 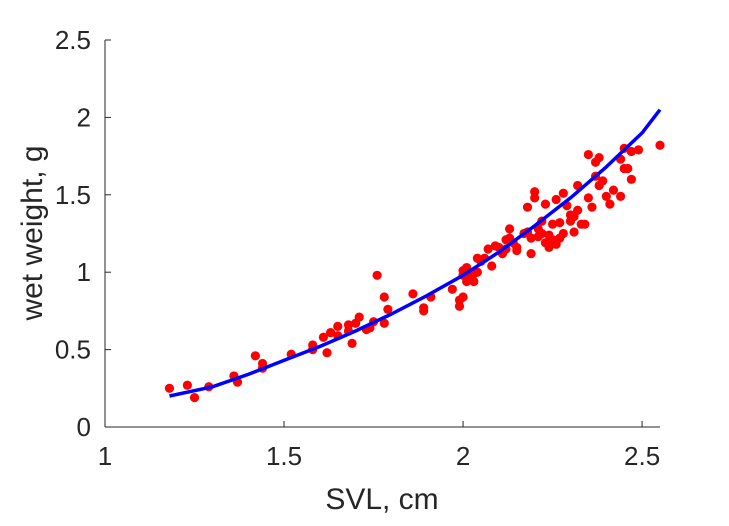 I want to click on y-tick-label: 1, so click(x=84, y=272).